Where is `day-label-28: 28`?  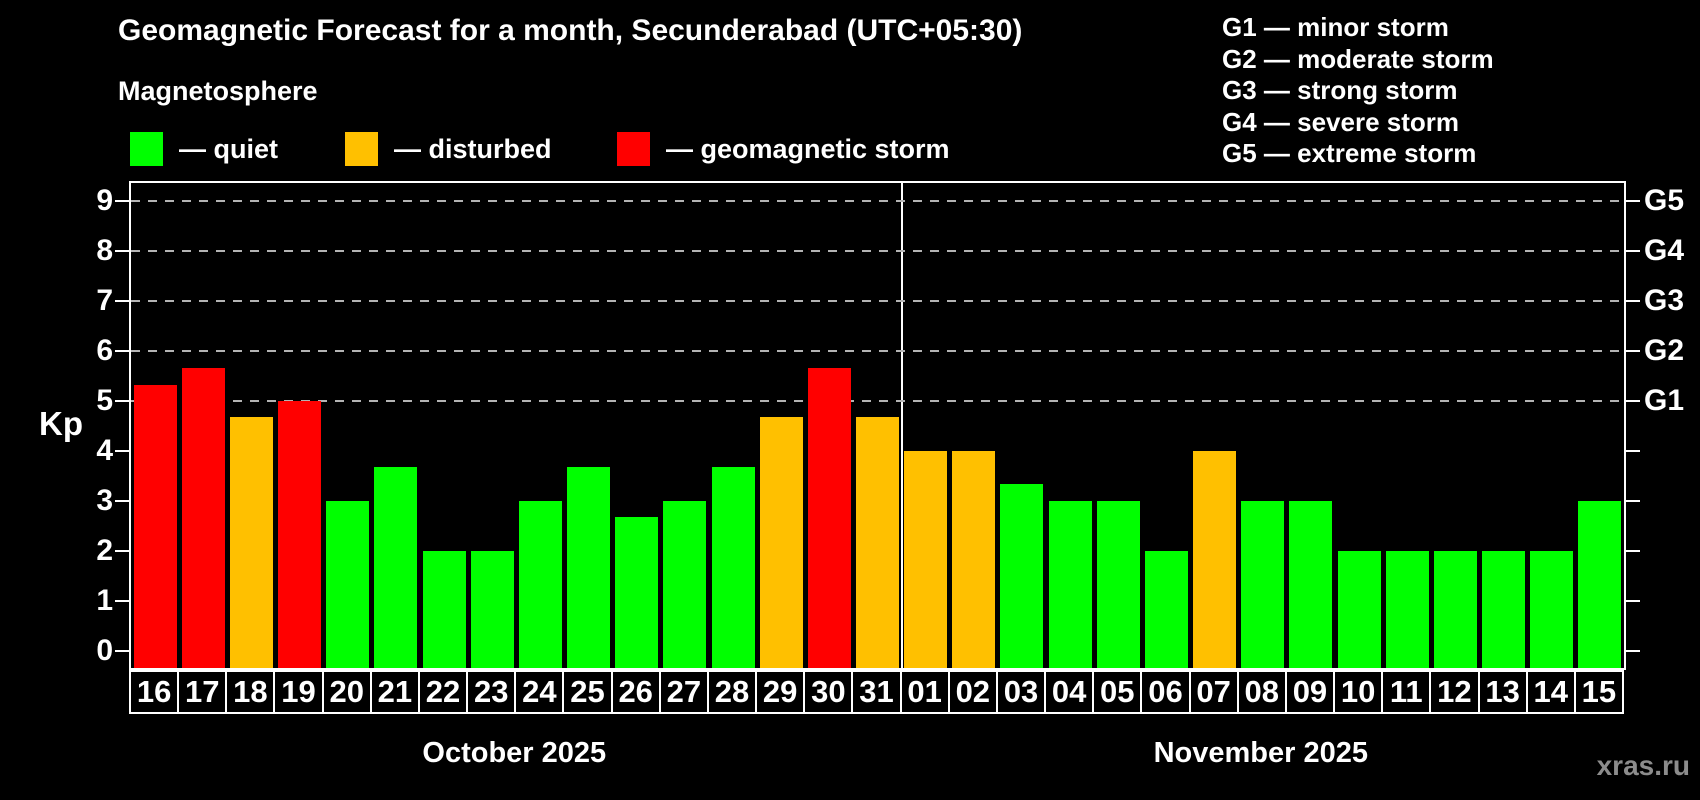 day-label-28: 28 is located at coordinates (732, 692).